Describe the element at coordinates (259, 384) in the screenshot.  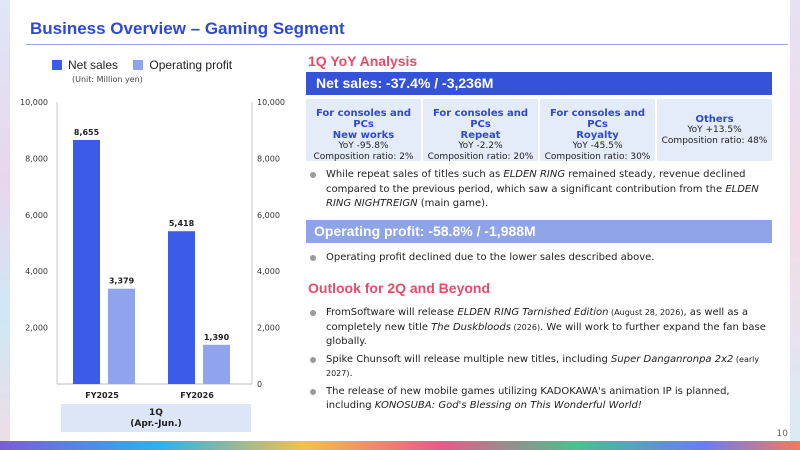
I see `y-tick-label-right: 0` at that location.